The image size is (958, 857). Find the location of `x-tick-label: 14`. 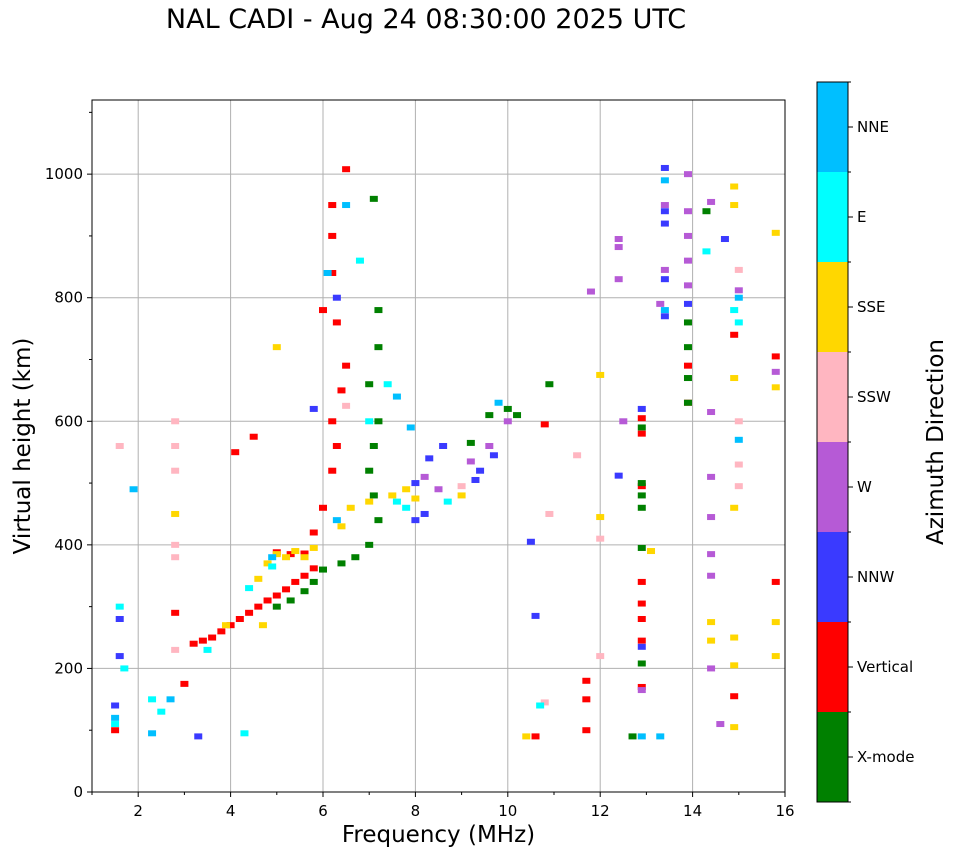

x-tick-label: 14 is located at coordinates (692, 811).